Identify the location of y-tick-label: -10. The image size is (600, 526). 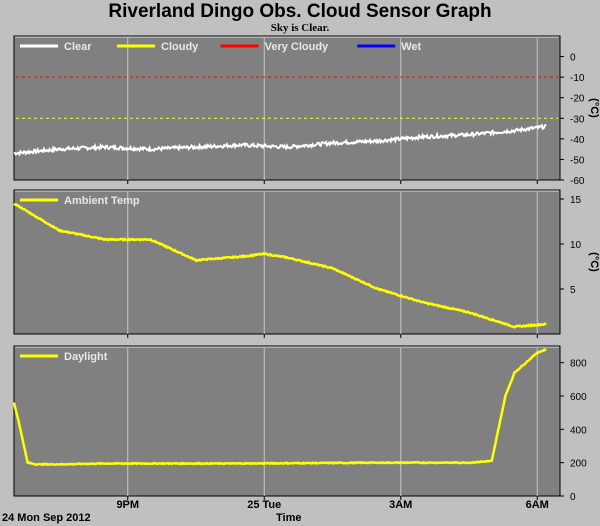
(577, 78).